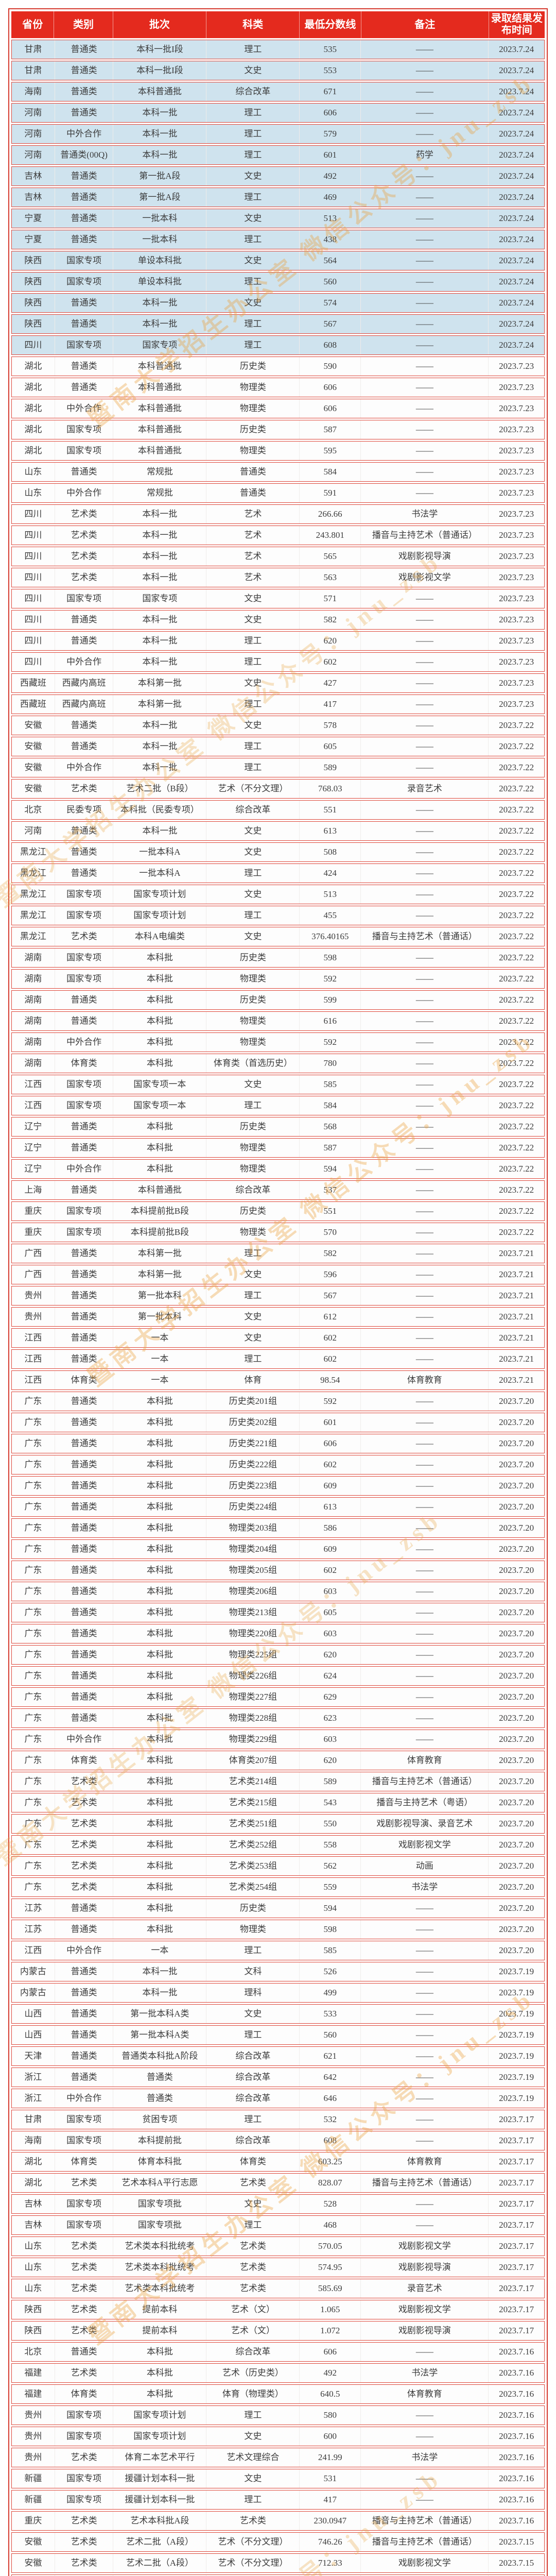  What do you see at coordinates (252, 1612) in the screenshot?
I see `cell-subject: 物理类213组` at bounding box center [252, 1612].